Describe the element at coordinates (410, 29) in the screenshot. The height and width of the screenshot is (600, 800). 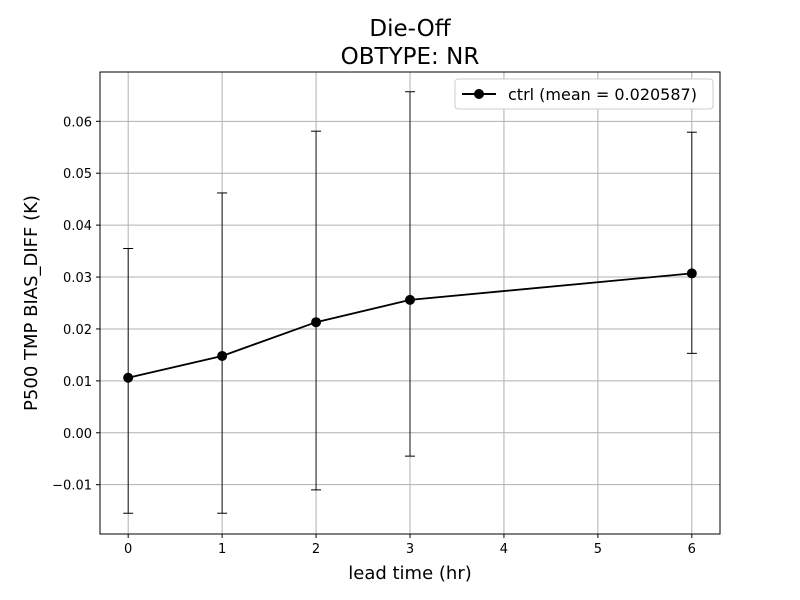
I see `chart-title-line-1: Die-Off` at that location.